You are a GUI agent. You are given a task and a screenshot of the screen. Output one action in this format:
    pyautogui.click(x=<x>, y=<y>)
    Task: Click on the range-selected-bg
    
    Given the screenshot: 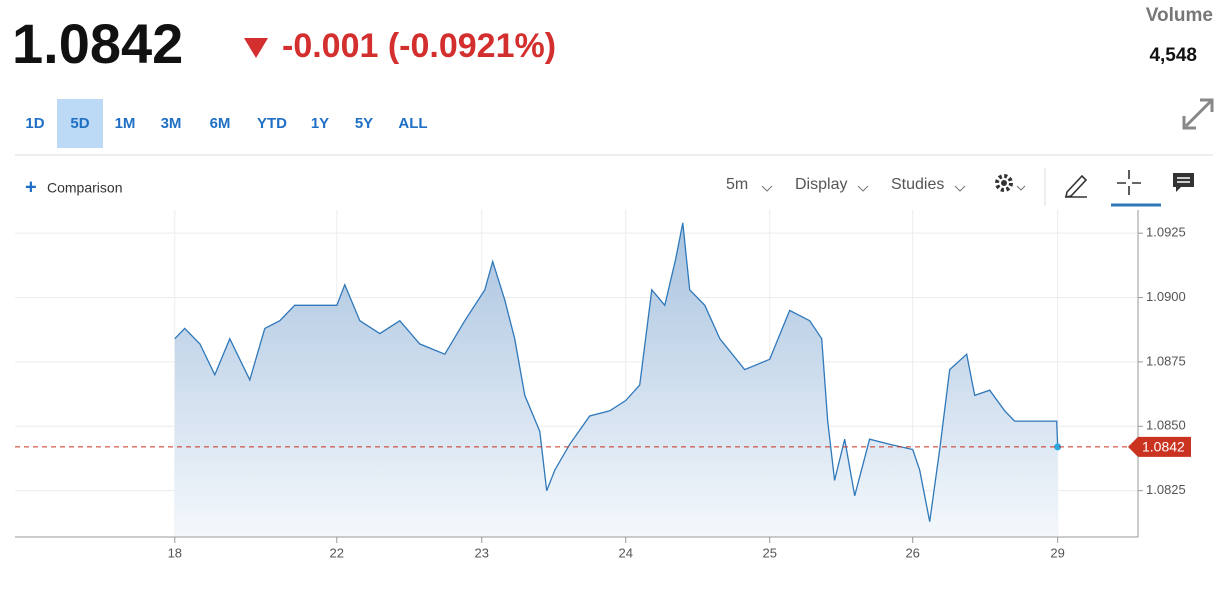 What is the action you would take?
    pyautogui.click(x=80, y=123)
    